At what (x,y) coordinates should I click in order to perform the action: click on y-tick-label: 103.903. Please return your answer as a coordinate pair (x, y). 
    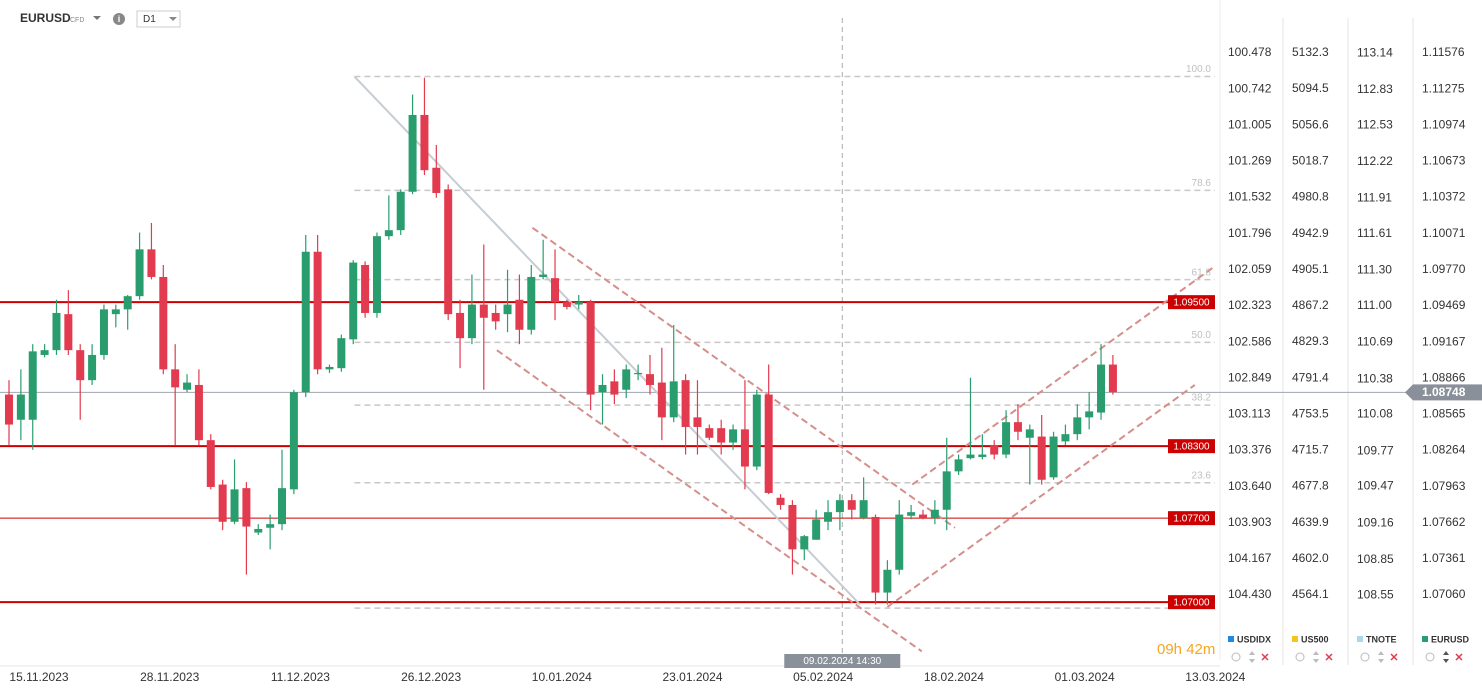
    Looking at the image, I should click on (1250, 522).